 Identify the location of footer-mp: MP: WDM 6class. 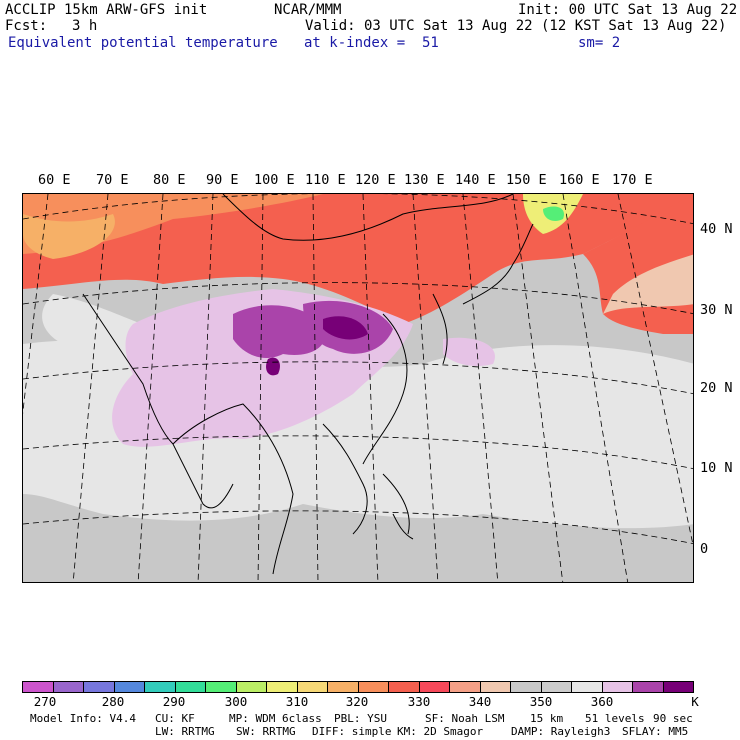
(275, 718).